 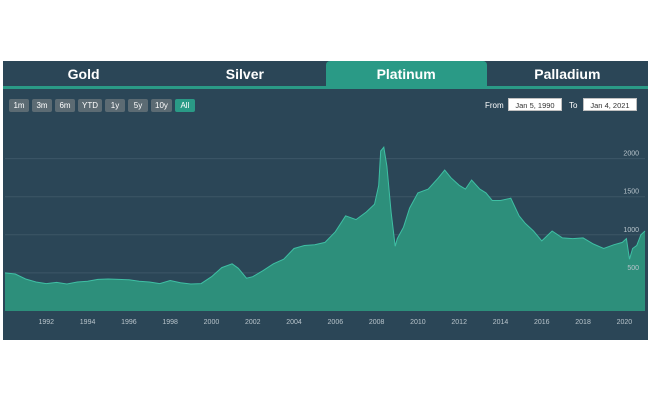 I want to click on tab-silver: Silver, so click(x=244, y=73).